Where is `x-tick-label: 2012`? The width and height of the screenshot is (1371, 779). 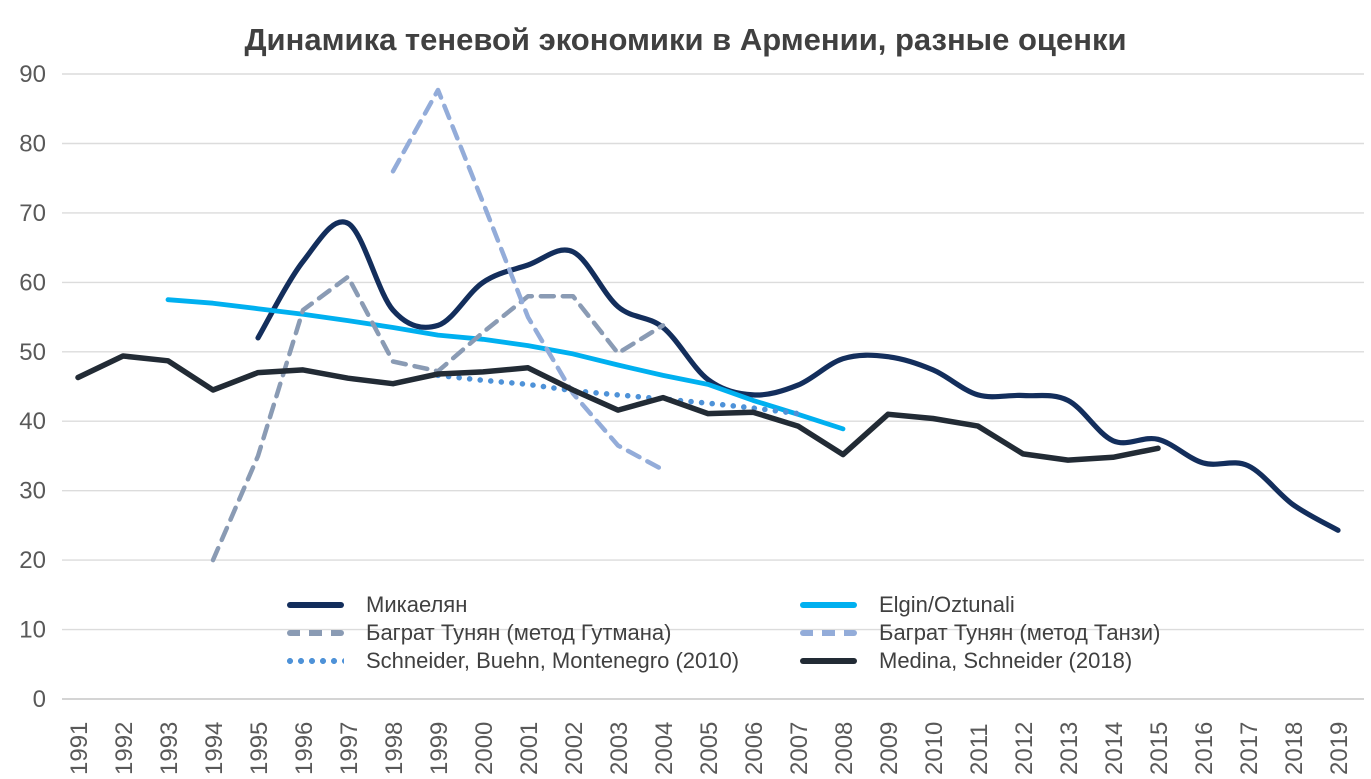 x-tick-label: 2012 is located at coordinates (1024, 748).